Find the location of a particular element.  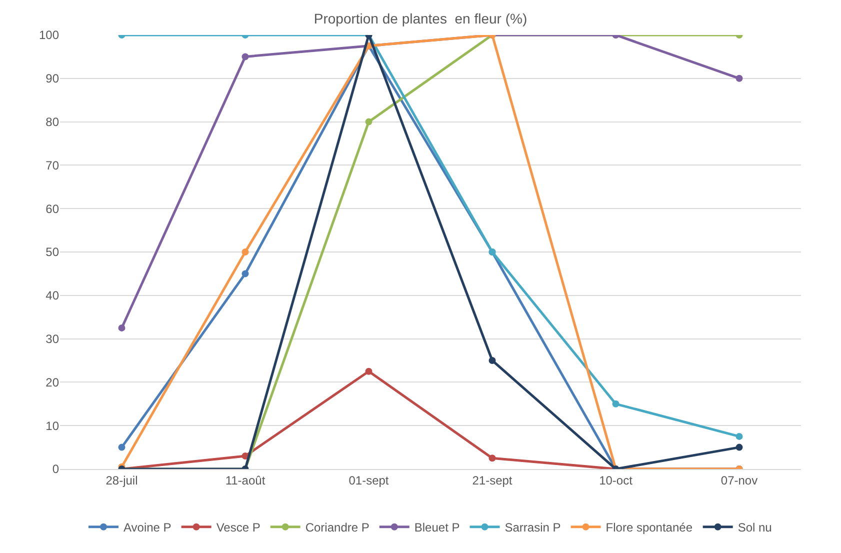

legend-label: Sol nu is located at coordinates (755, 527).